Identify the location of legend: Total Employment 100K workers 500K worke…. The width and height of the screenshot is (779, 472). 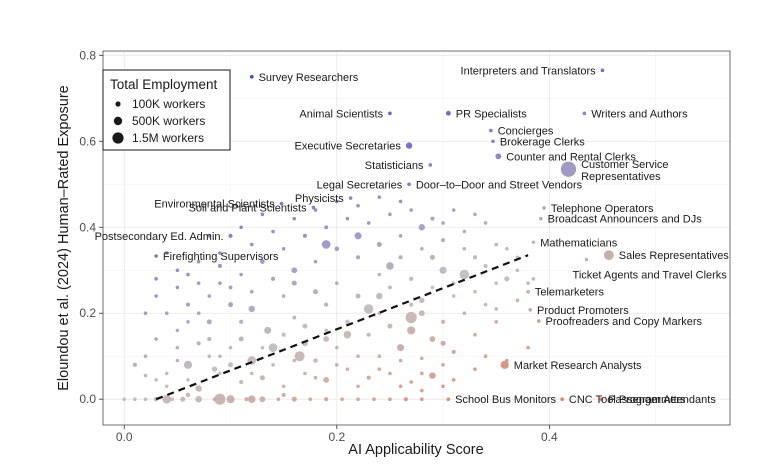
(166, 110).